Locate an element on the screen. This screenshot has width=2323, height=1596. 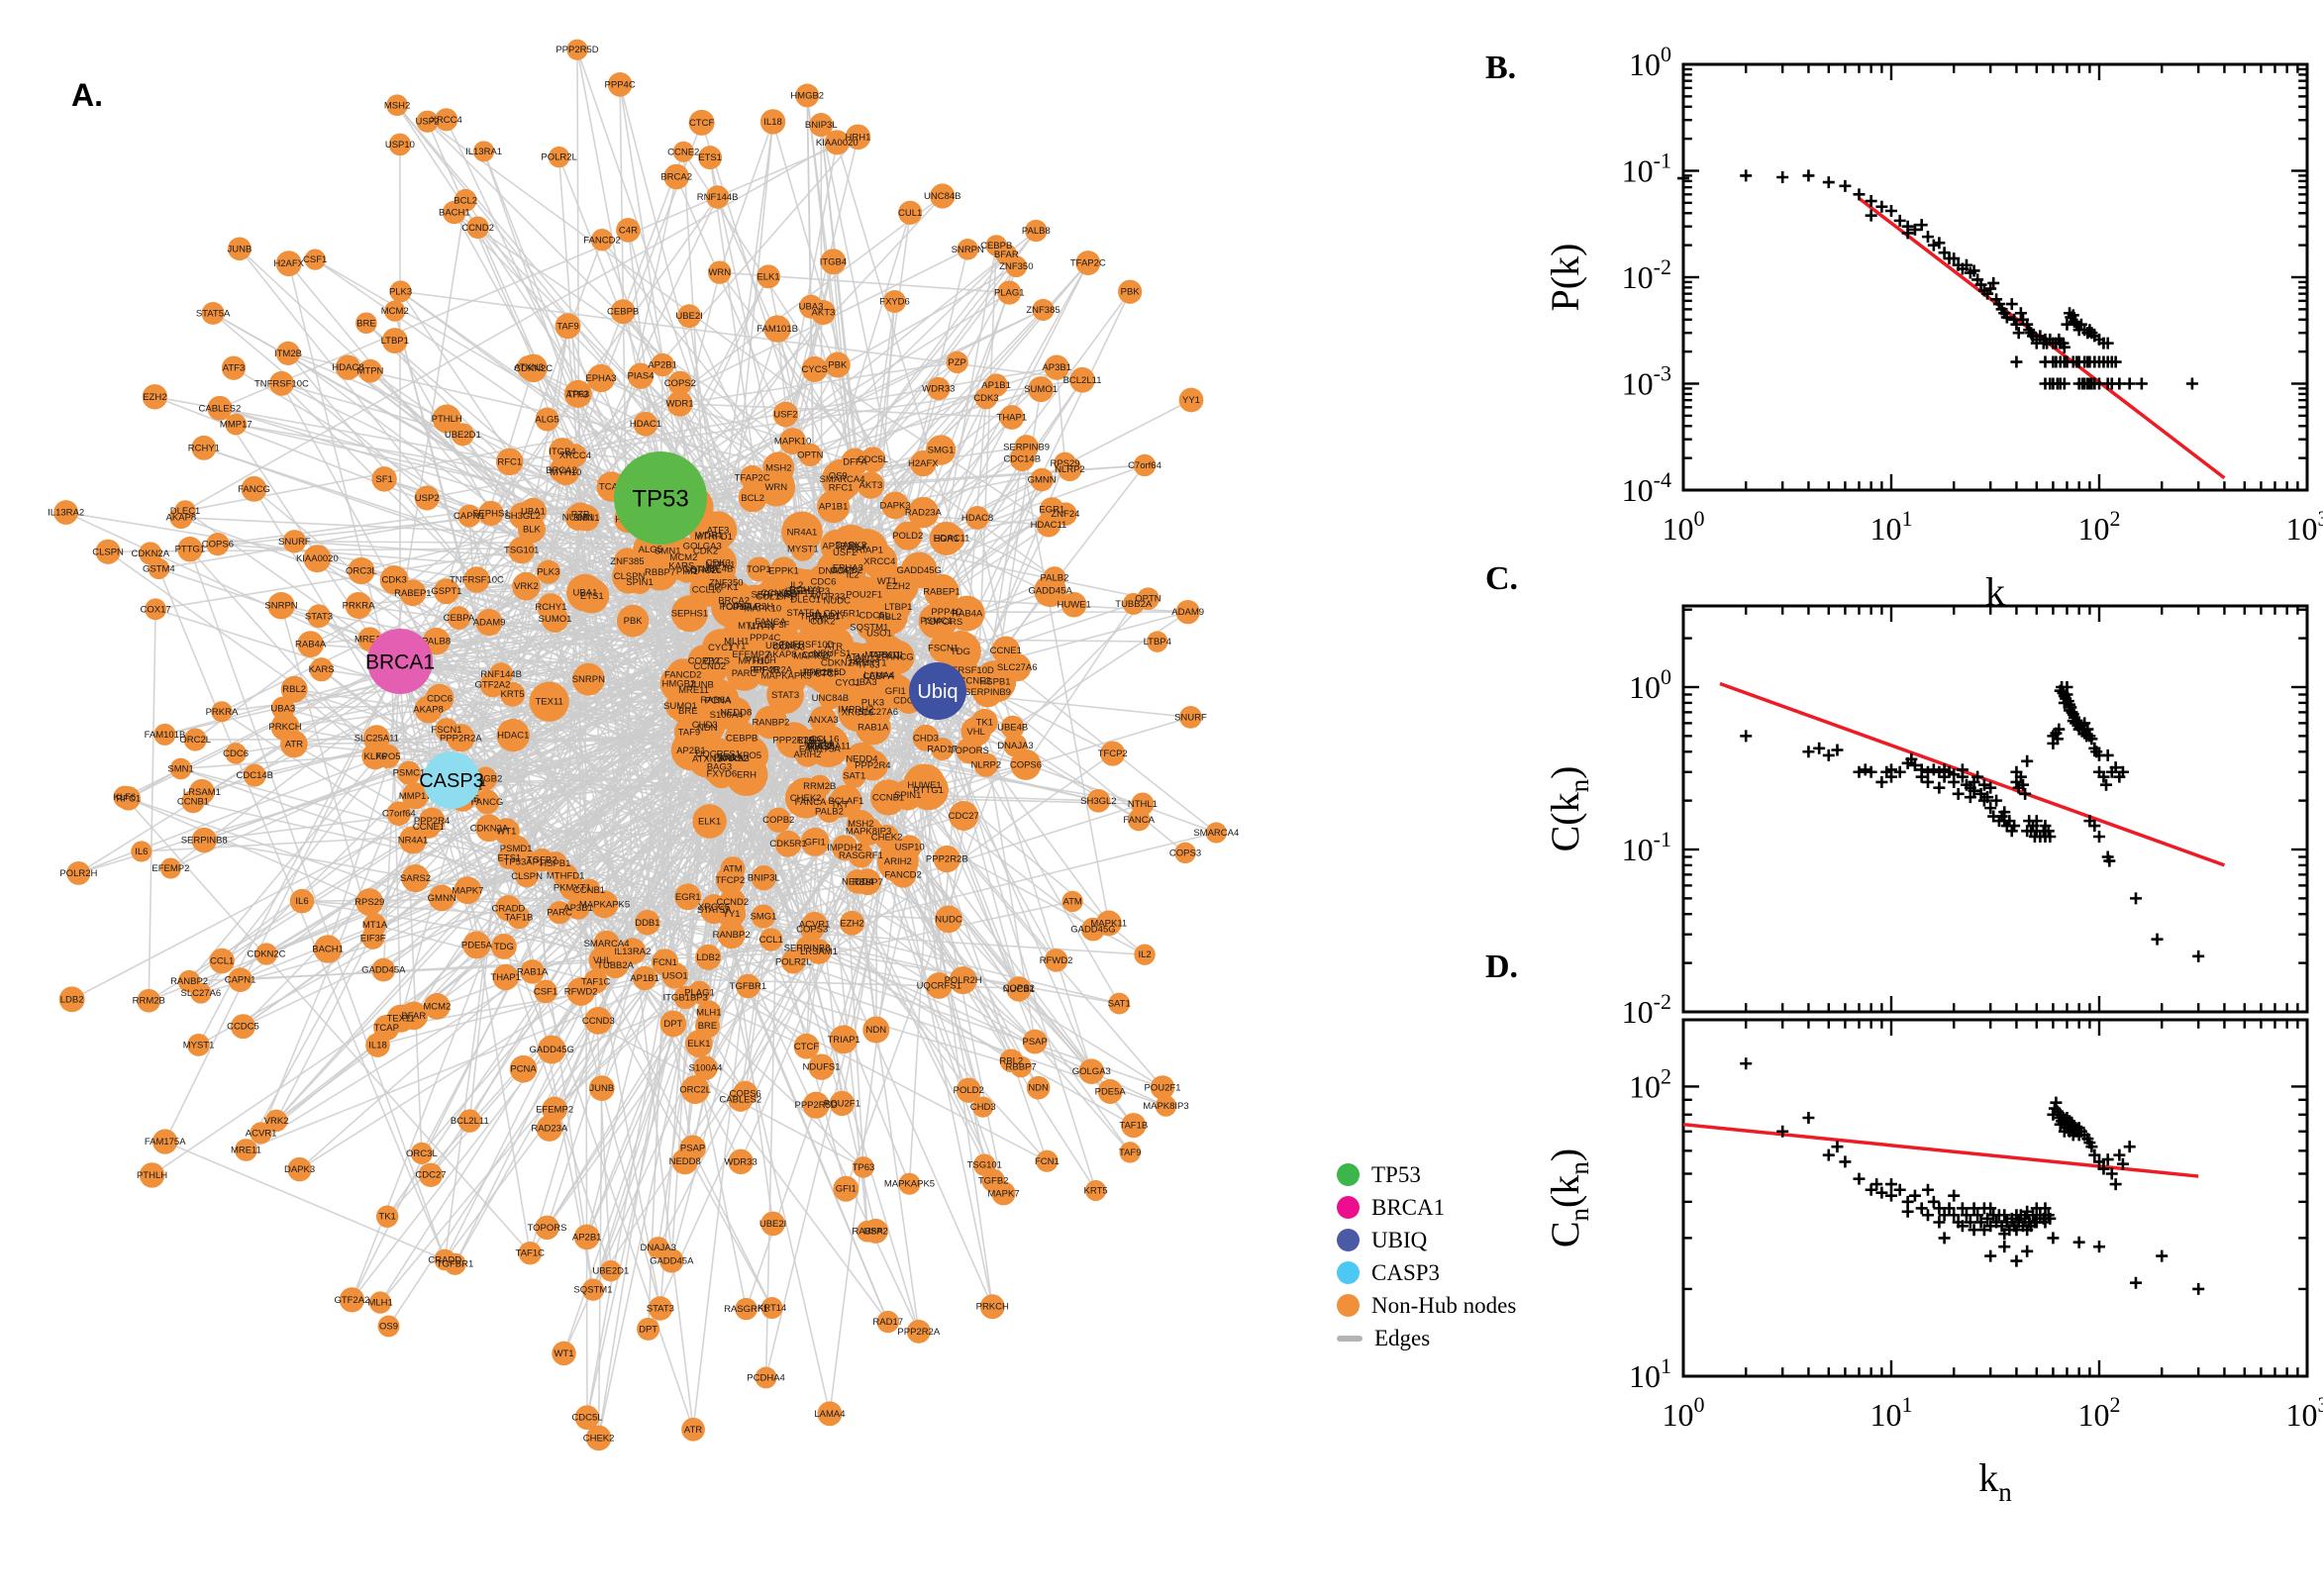
legend-label: Non-Hub nodes is located at coordinates (1444, 1305).